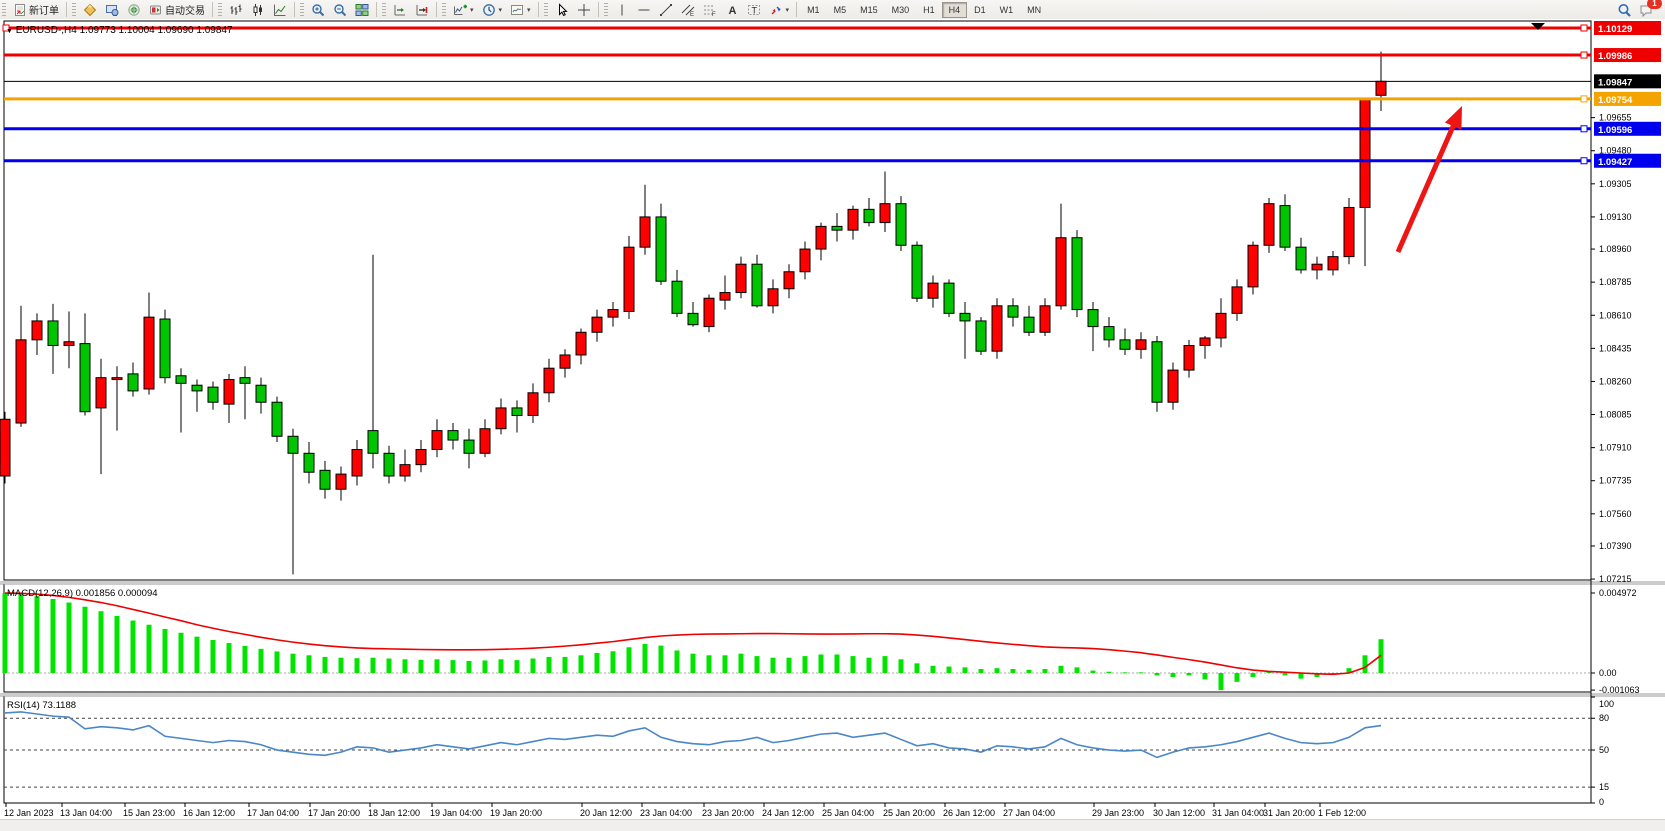 The width and height of the screenshot is (1665, 831). I want to click on market-watch-button, so click(90, 10).